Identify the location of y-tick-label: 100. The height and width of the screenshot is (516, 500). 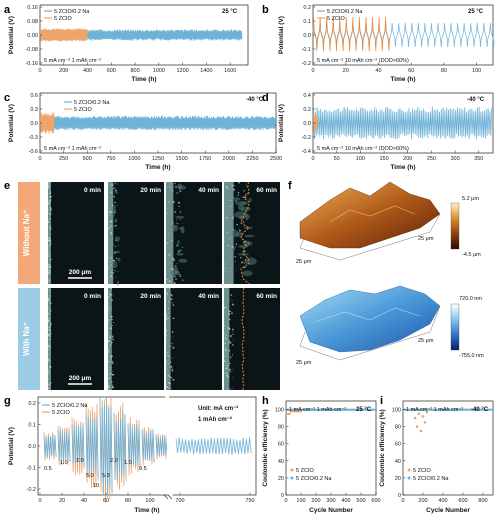
(396, 411).